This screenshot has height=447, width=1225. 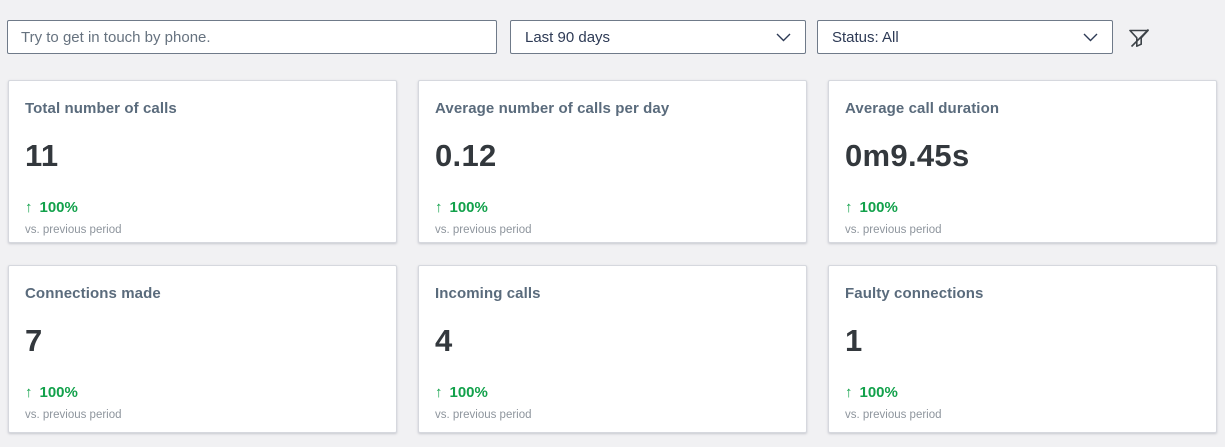 What do you see at coordinates (101, 108) in the screenshot?
I see `card-title: Total number of calls` at bounding box center [101, 108].